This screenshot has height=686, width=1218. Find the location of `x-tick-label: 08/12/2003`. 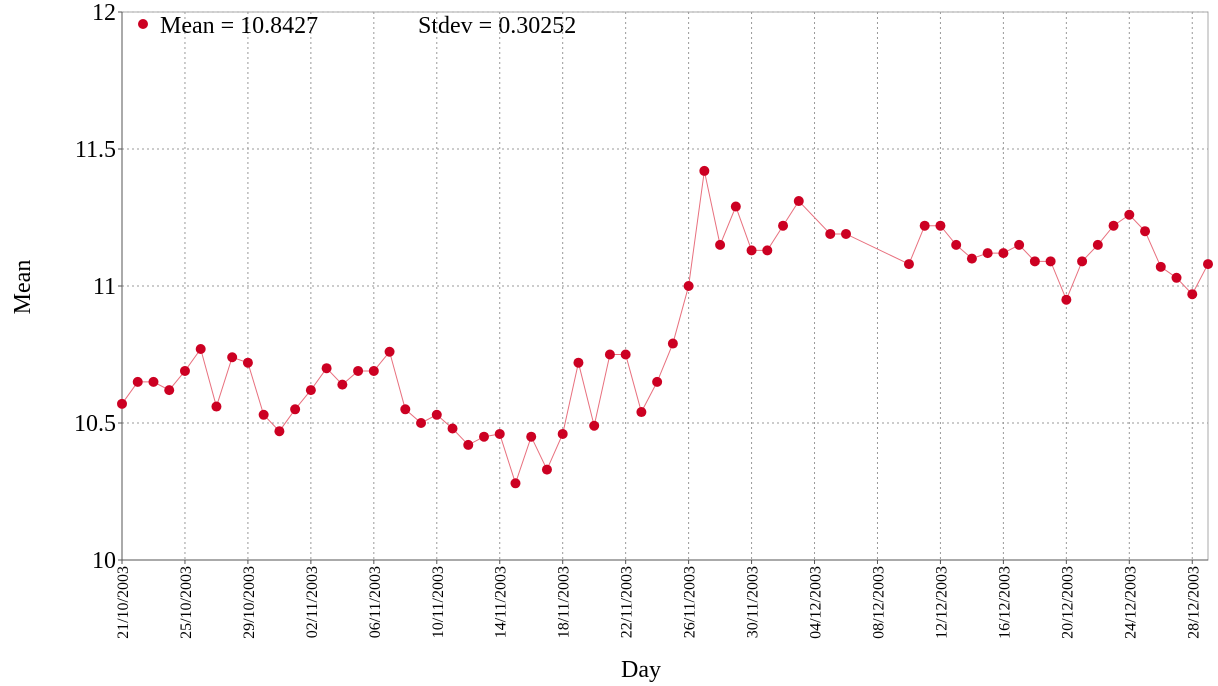

x-tick-label: 08/12/2003 is located at coordinates (878, 602).